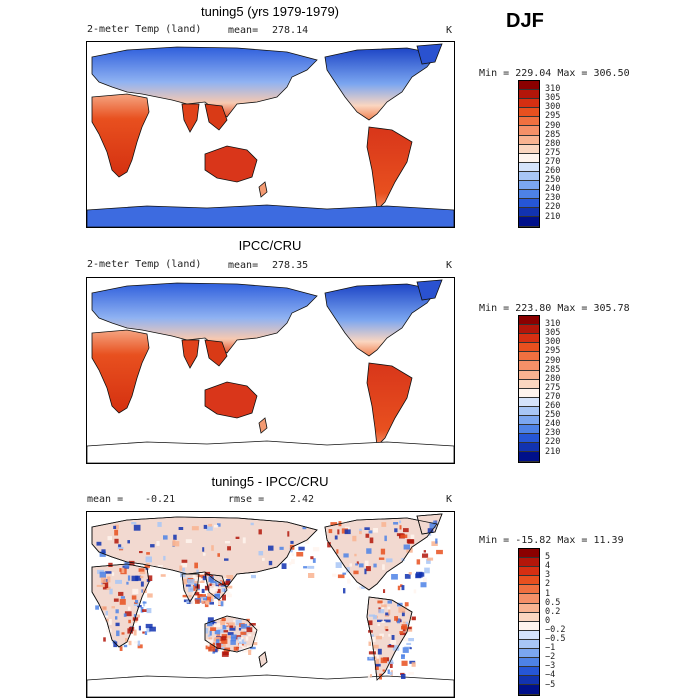 This screenshot has width=700, height=700. What do you see at coordinates (550, 657) in the screenshot?
I see `colorbar-tick-label: −2` at bounding box center [550, 657].